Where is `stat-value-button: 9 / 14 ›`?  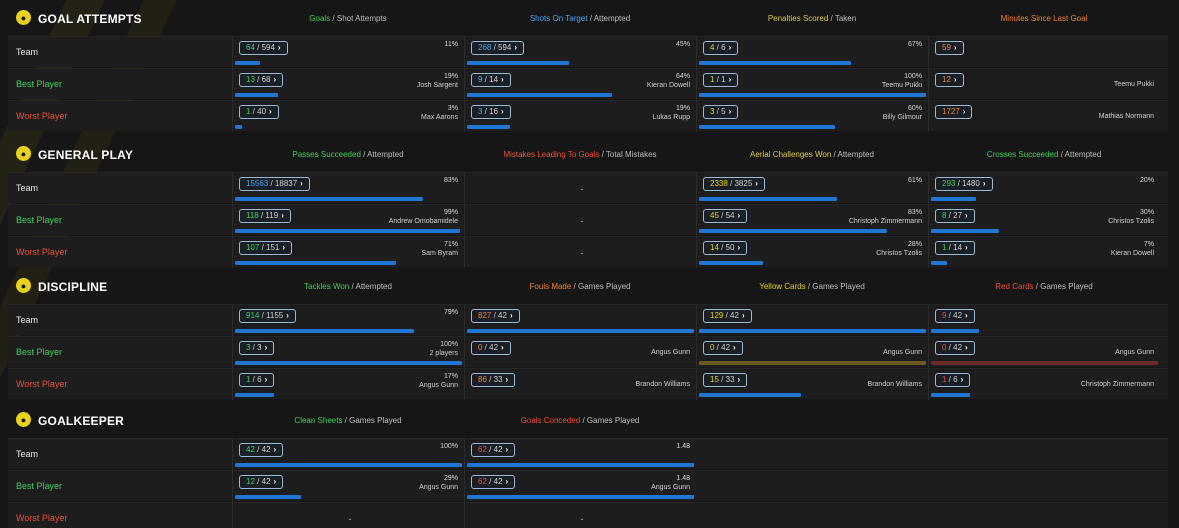 stat-value-button: 9 / 14 › is located at coordinates (491, 80).